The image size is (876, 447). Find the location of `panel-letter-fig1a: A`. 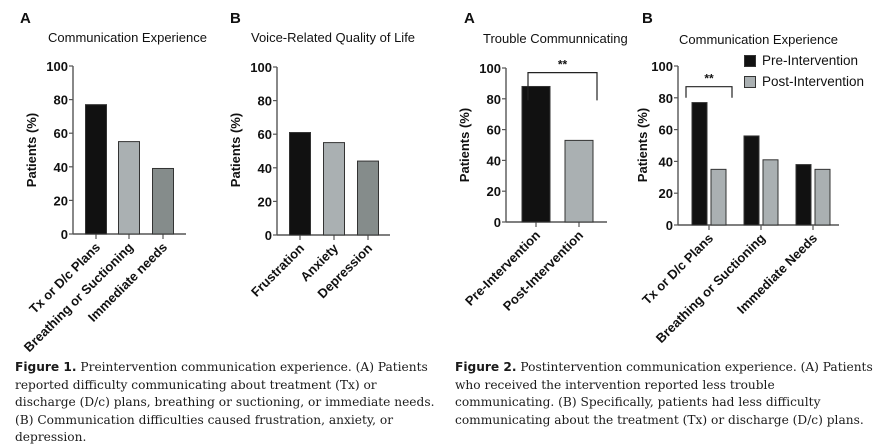

panel-letter-fig1a: A is located at coordinates (25, 18).